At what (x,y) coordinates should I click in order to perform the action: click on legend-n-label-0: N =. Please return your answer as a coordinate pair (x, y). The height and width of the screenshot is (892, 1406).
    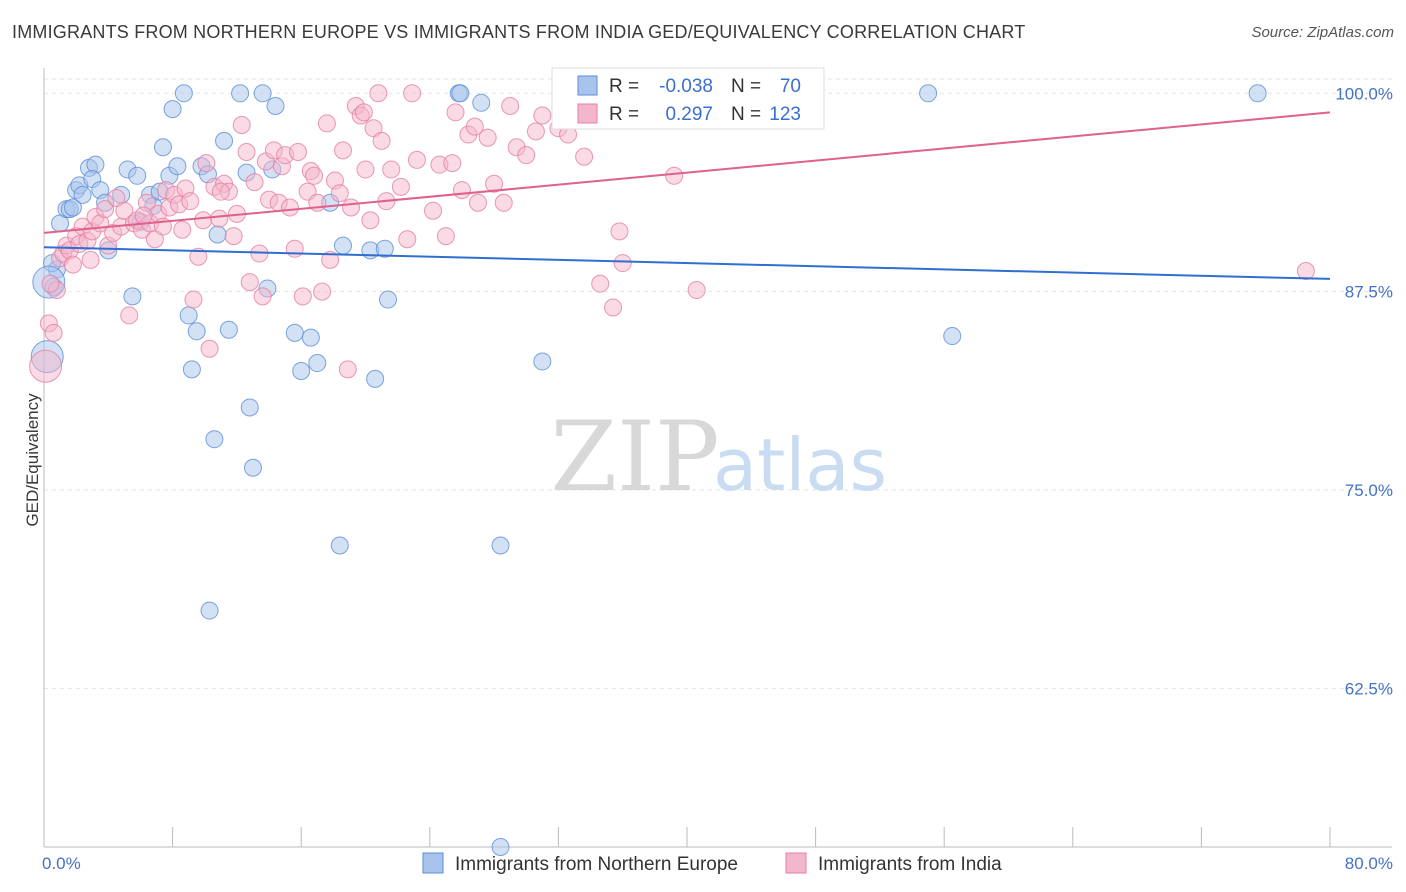
    Looking at the image, I should click on (746, 86).